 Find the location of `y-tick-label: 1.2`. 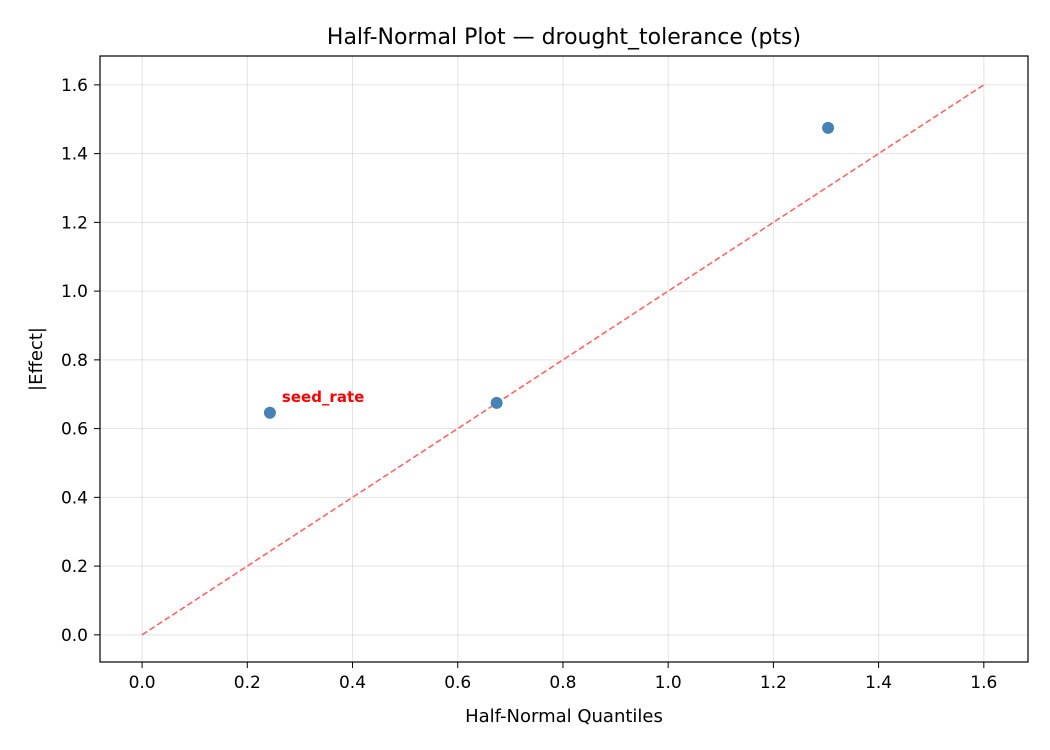

y-tick-label: 1.2 is located at coordinates (74, 223).